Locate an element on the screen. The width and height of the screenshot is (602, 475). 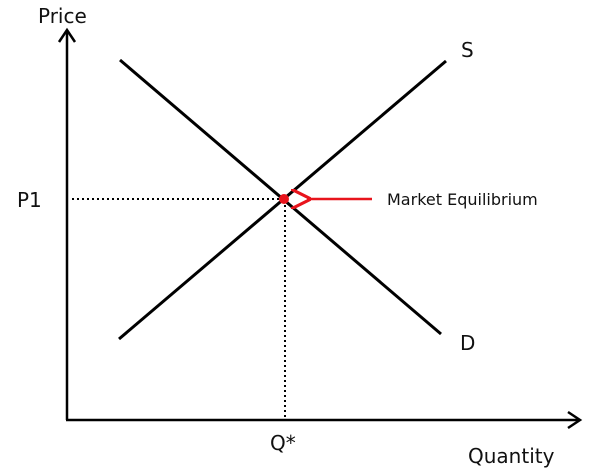
y-axis-label: Price is located at coordinates (62, 16).